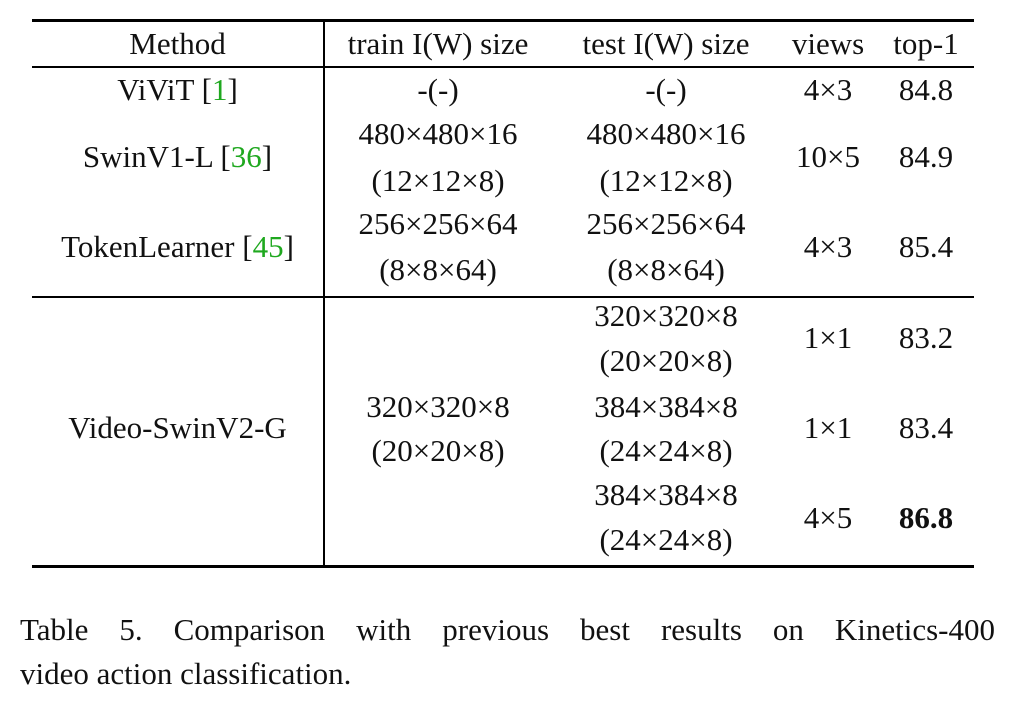 This screenshot has width=1015, height=703. Describe the element at coordinates (828, 517) in the screenshot. I see `views-sub3: 4×5` at that location.